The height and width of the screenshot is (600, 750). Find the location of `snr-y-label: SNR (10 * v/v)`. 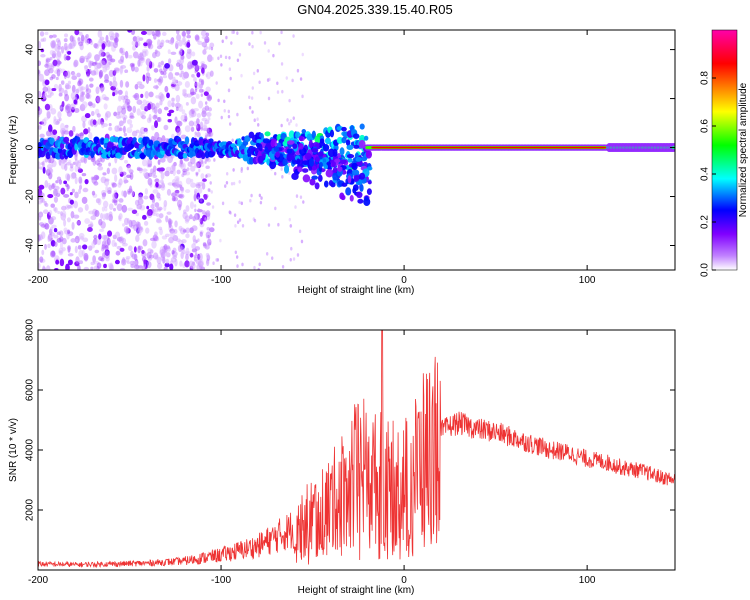

snr-y-label: SNR (10 * v/v) is located at coordinates (13, 450).